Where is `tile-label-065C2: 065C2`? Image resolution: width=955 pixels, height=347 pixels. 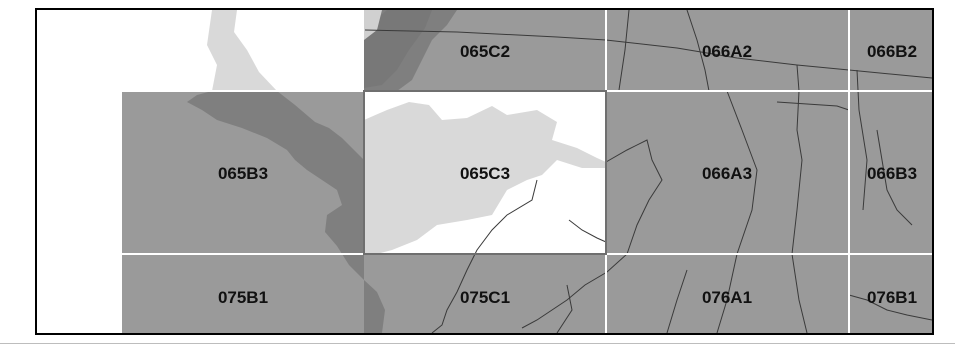 tile-label-065C2: 065C2 is located at coordinates (485, 51).